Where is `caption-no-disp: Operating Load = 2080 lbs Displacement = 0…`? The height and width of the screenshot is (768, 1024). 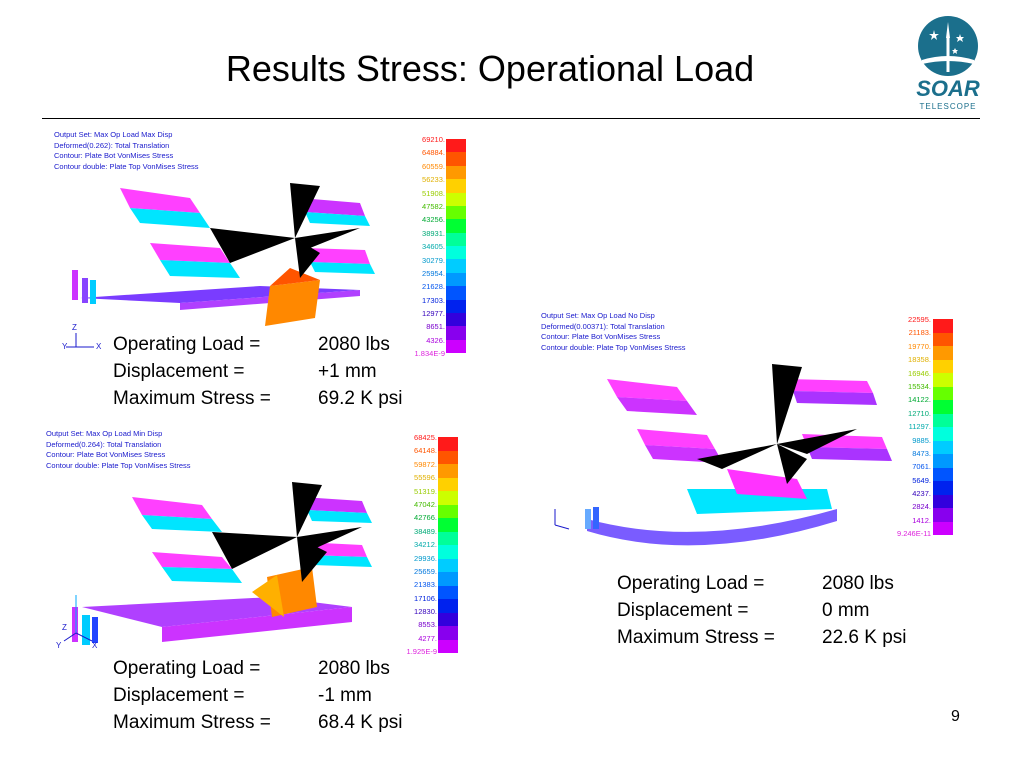 caption-no-disp: Operating Load = 2080 lbs Displacement = 0… is located at coordinates (762, 610).